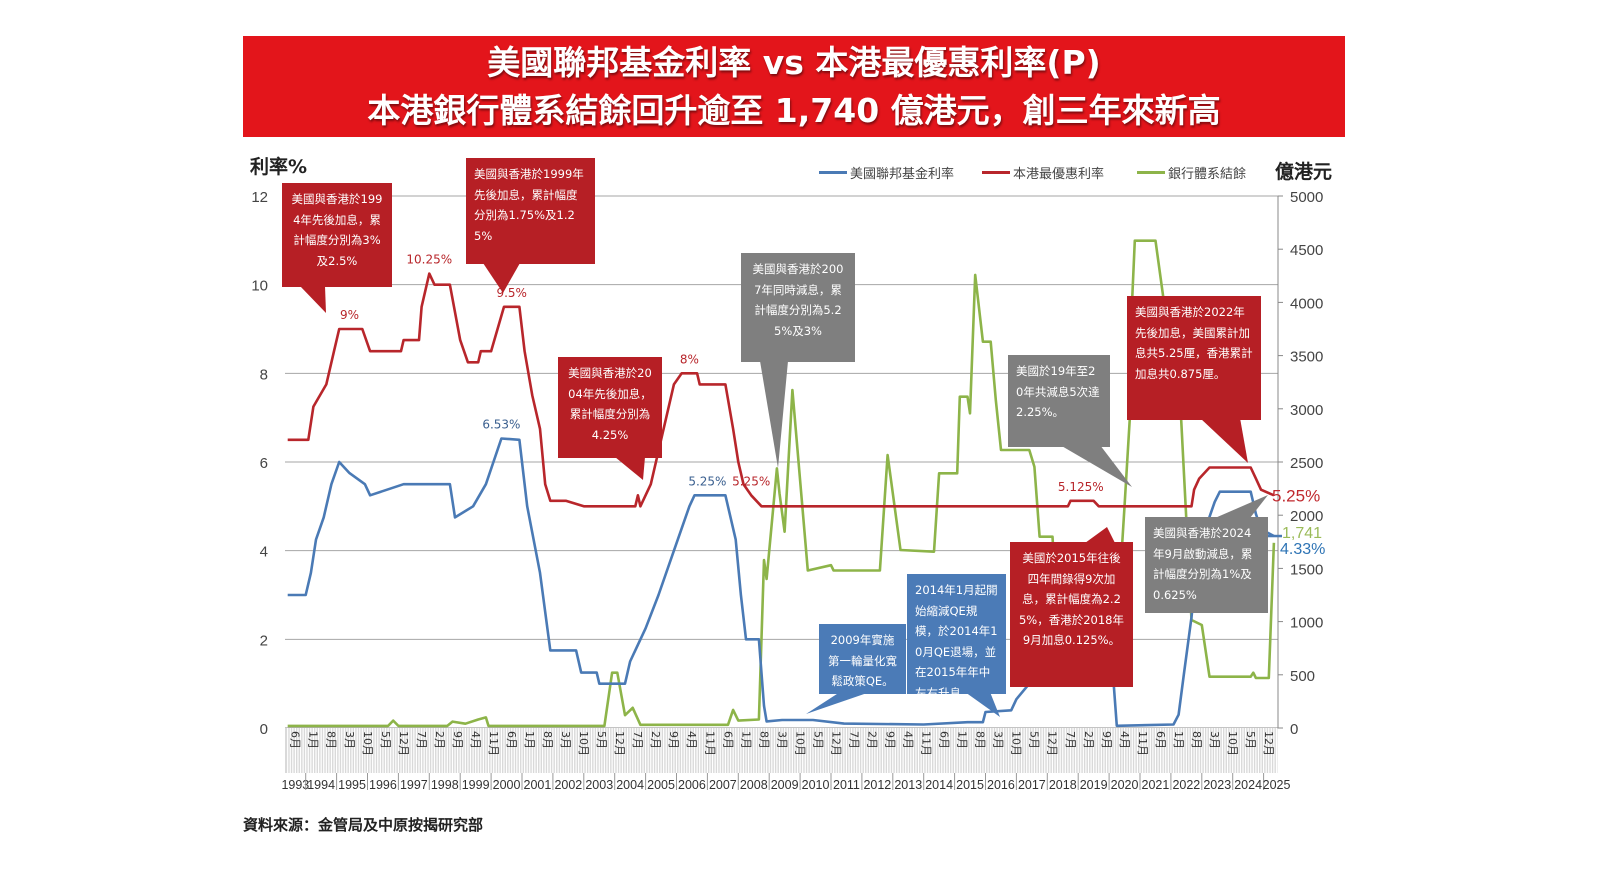 This screenshot has height=888, width=1600. Describe the element at coordinates (363, 825) in the screenshot. I see `source-note: 資料來源：金管局及中原按揭研究部` at that location.